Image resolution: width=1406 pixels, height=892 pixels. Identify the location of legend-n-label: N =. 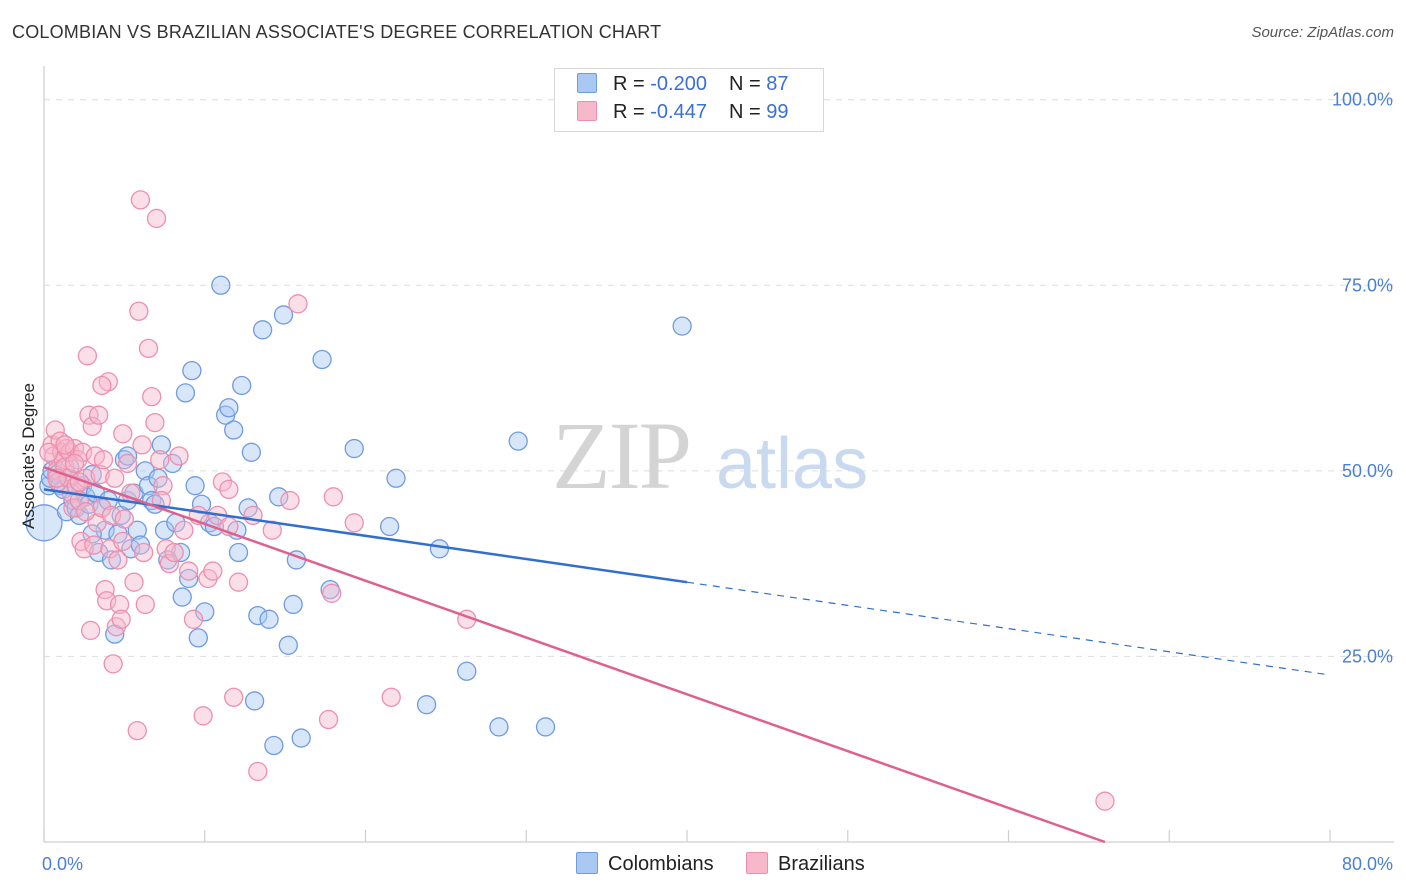
(747, 84).